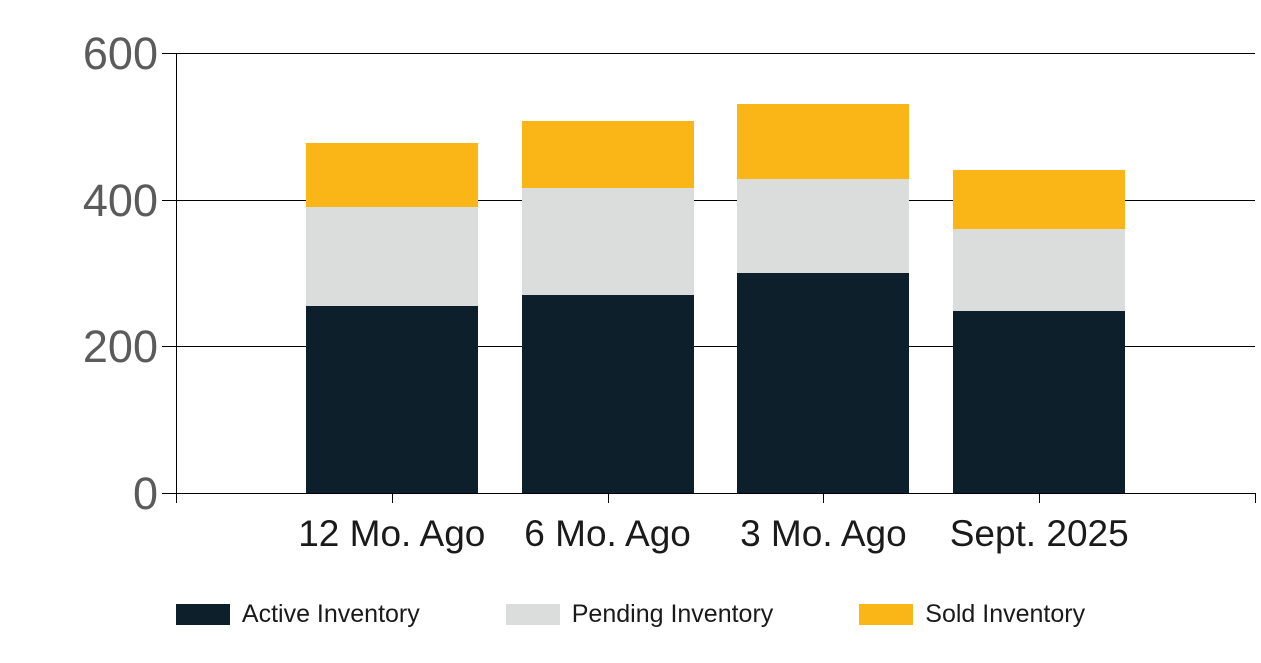  What do you see at coordinates (1005, 613) in the screenshot?
I see `legend-label: Sold Inventory` at bounding box center [1005, 613].